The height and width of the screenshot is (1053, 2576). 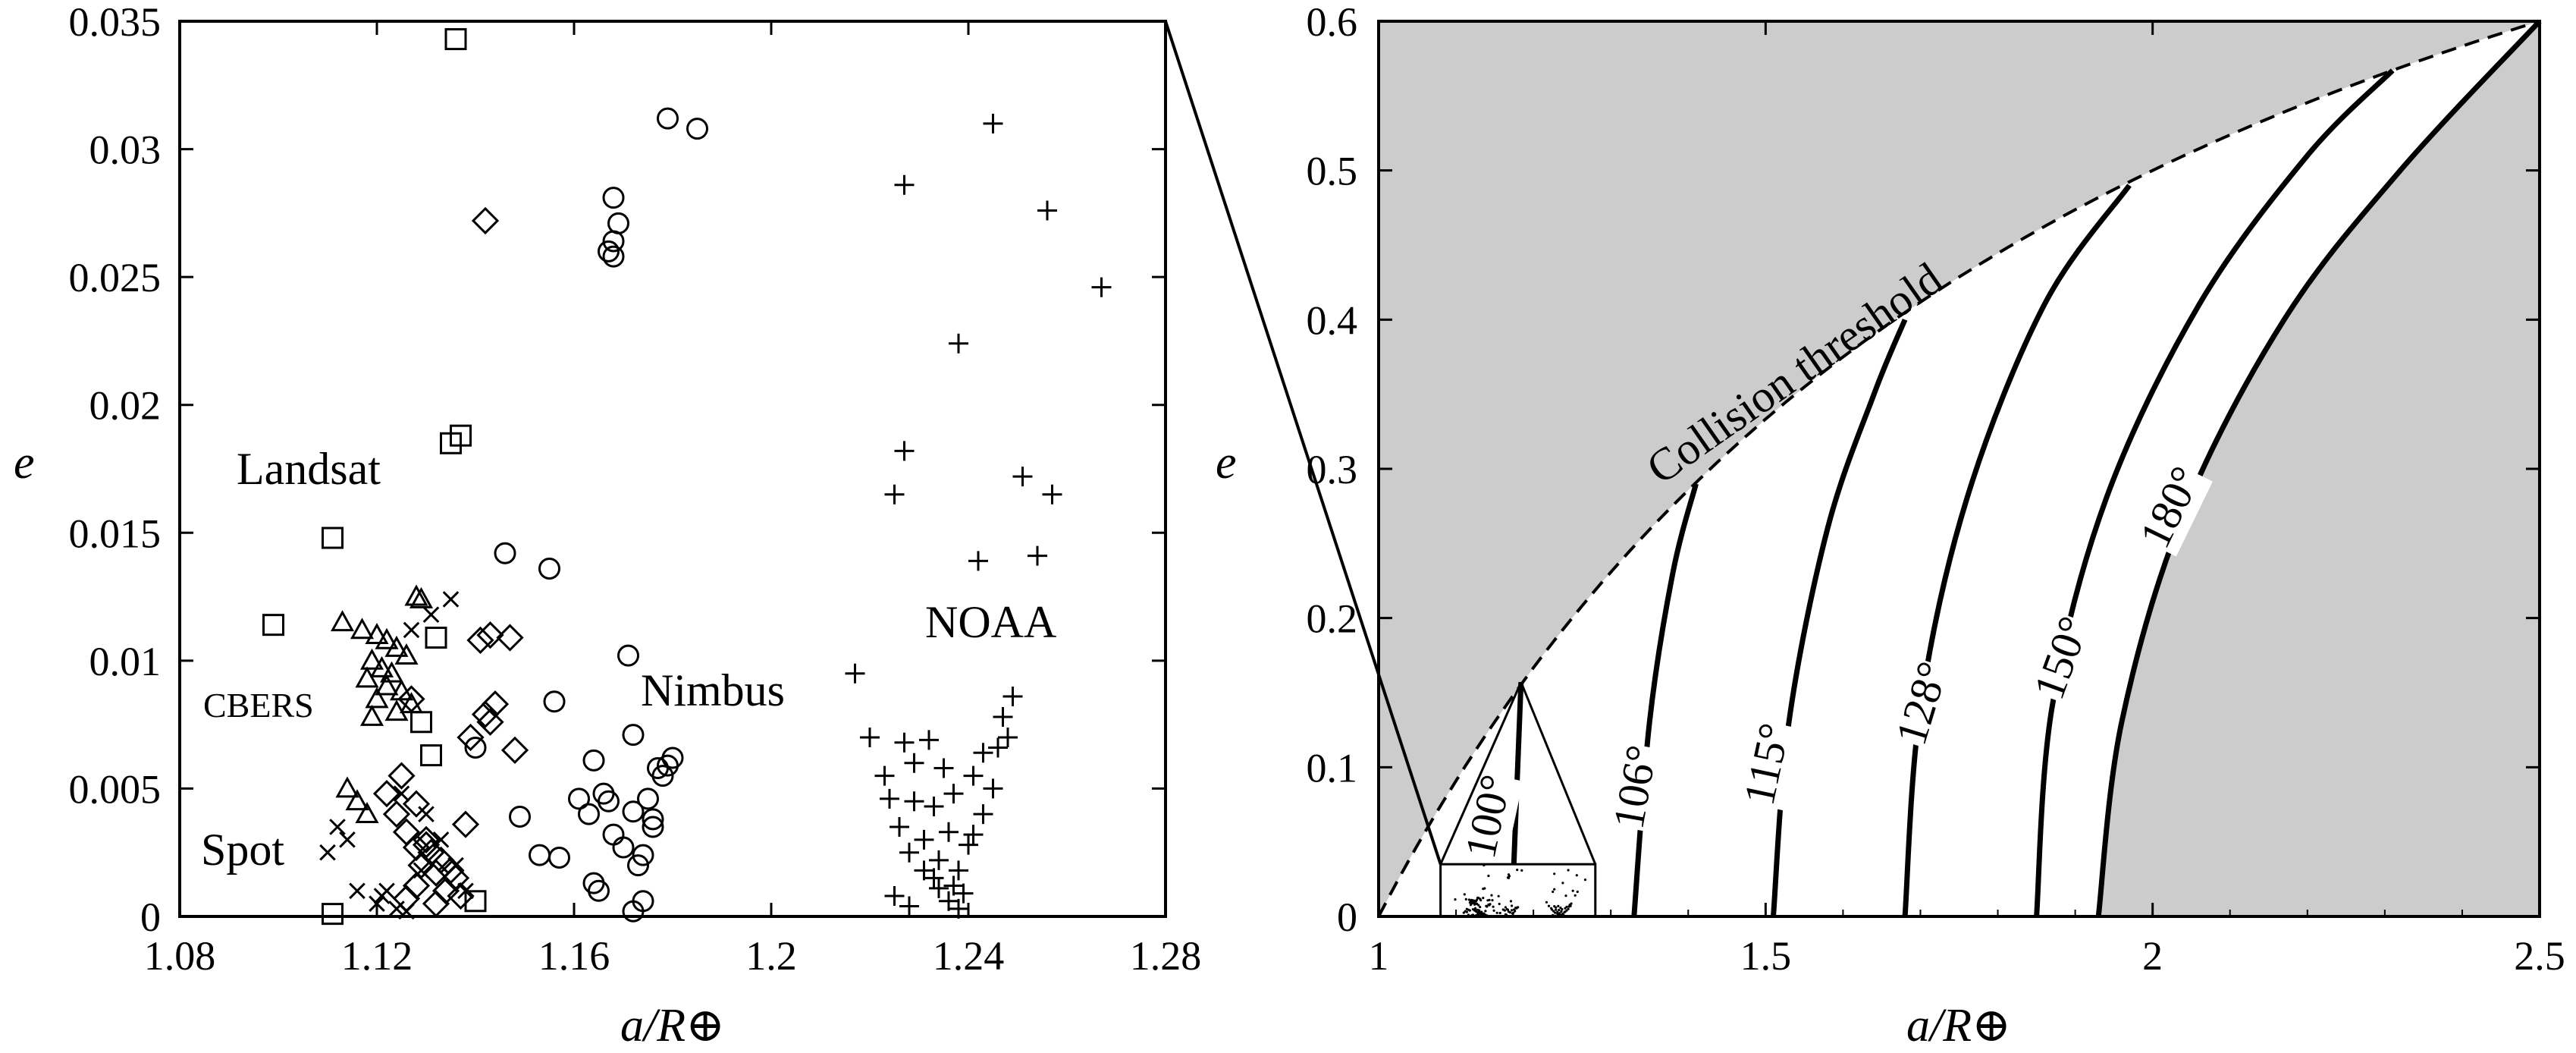 What do you see at coordinates (1332, 470) in the screenshot?
I see `right-y-tick-label: 0.3` at bounding box center [1332, 470].